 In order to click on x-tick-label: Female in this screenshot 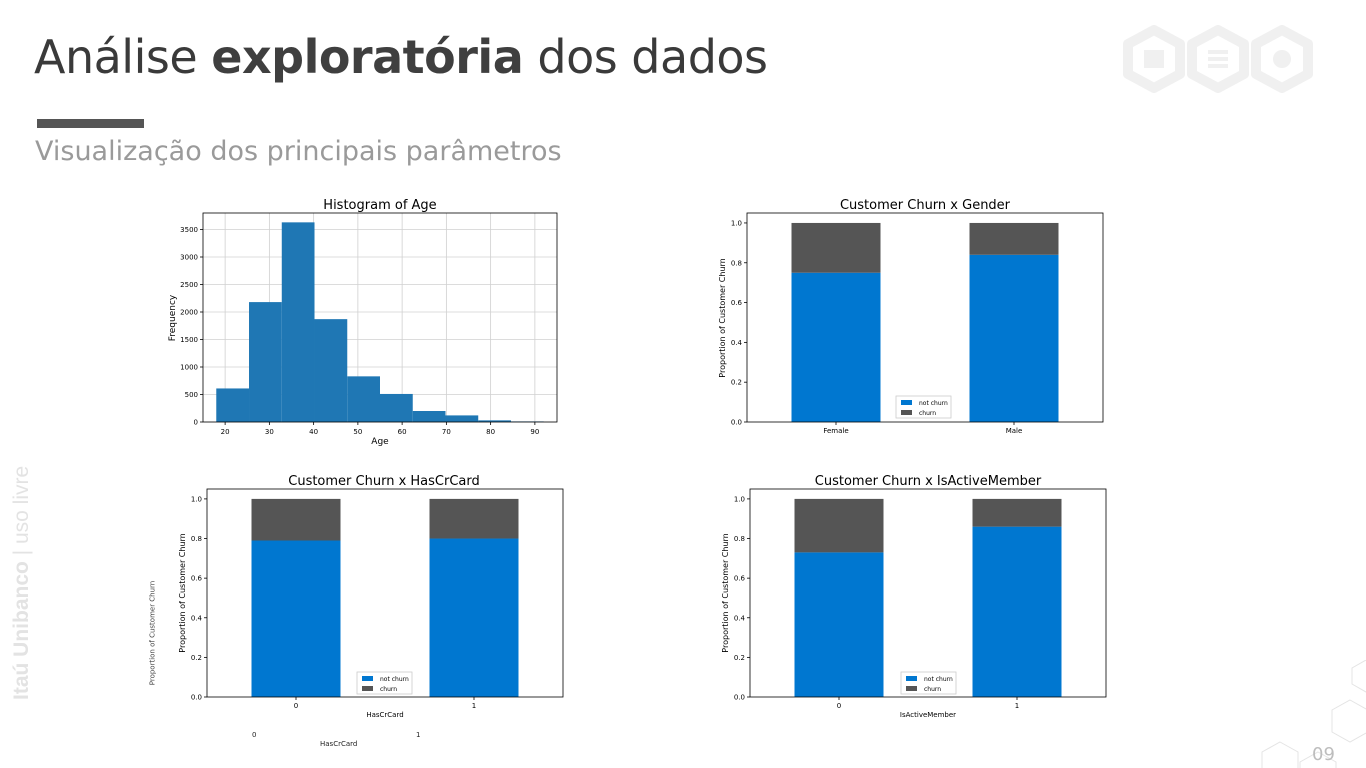, I will do `click(835, 431)`.